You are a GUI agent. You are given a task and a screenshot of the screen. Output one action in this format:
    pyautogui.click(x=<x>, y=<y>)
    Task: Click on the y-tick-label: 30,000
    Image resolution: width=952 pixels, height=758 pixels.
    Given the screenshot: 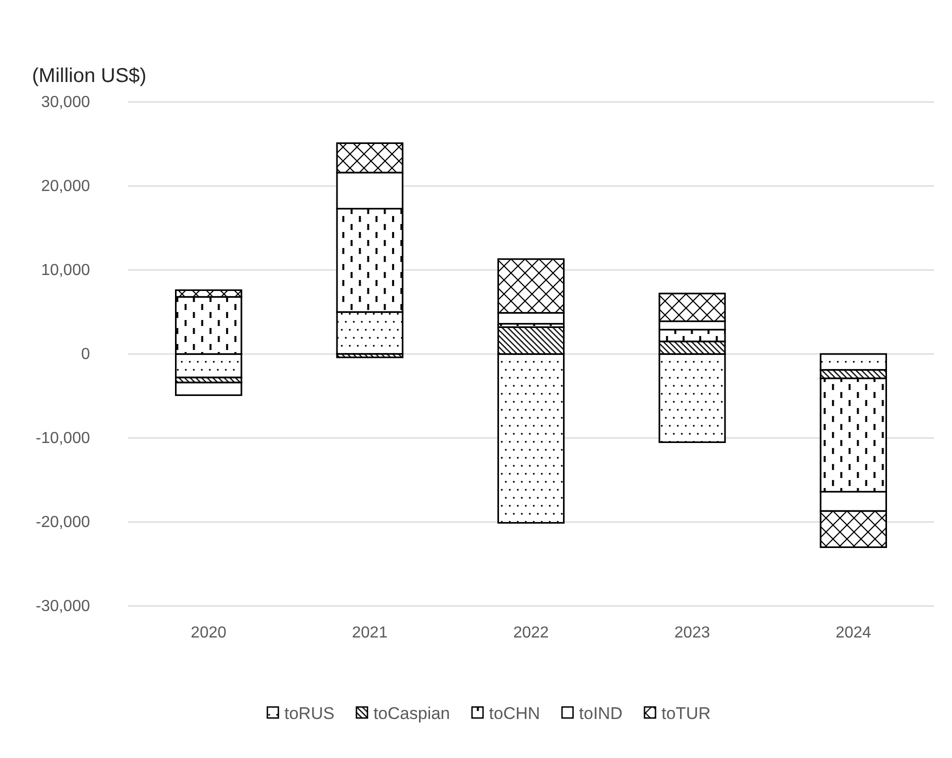 What is the action you would take?
    pyautogui.click(x=65, y=103)
    